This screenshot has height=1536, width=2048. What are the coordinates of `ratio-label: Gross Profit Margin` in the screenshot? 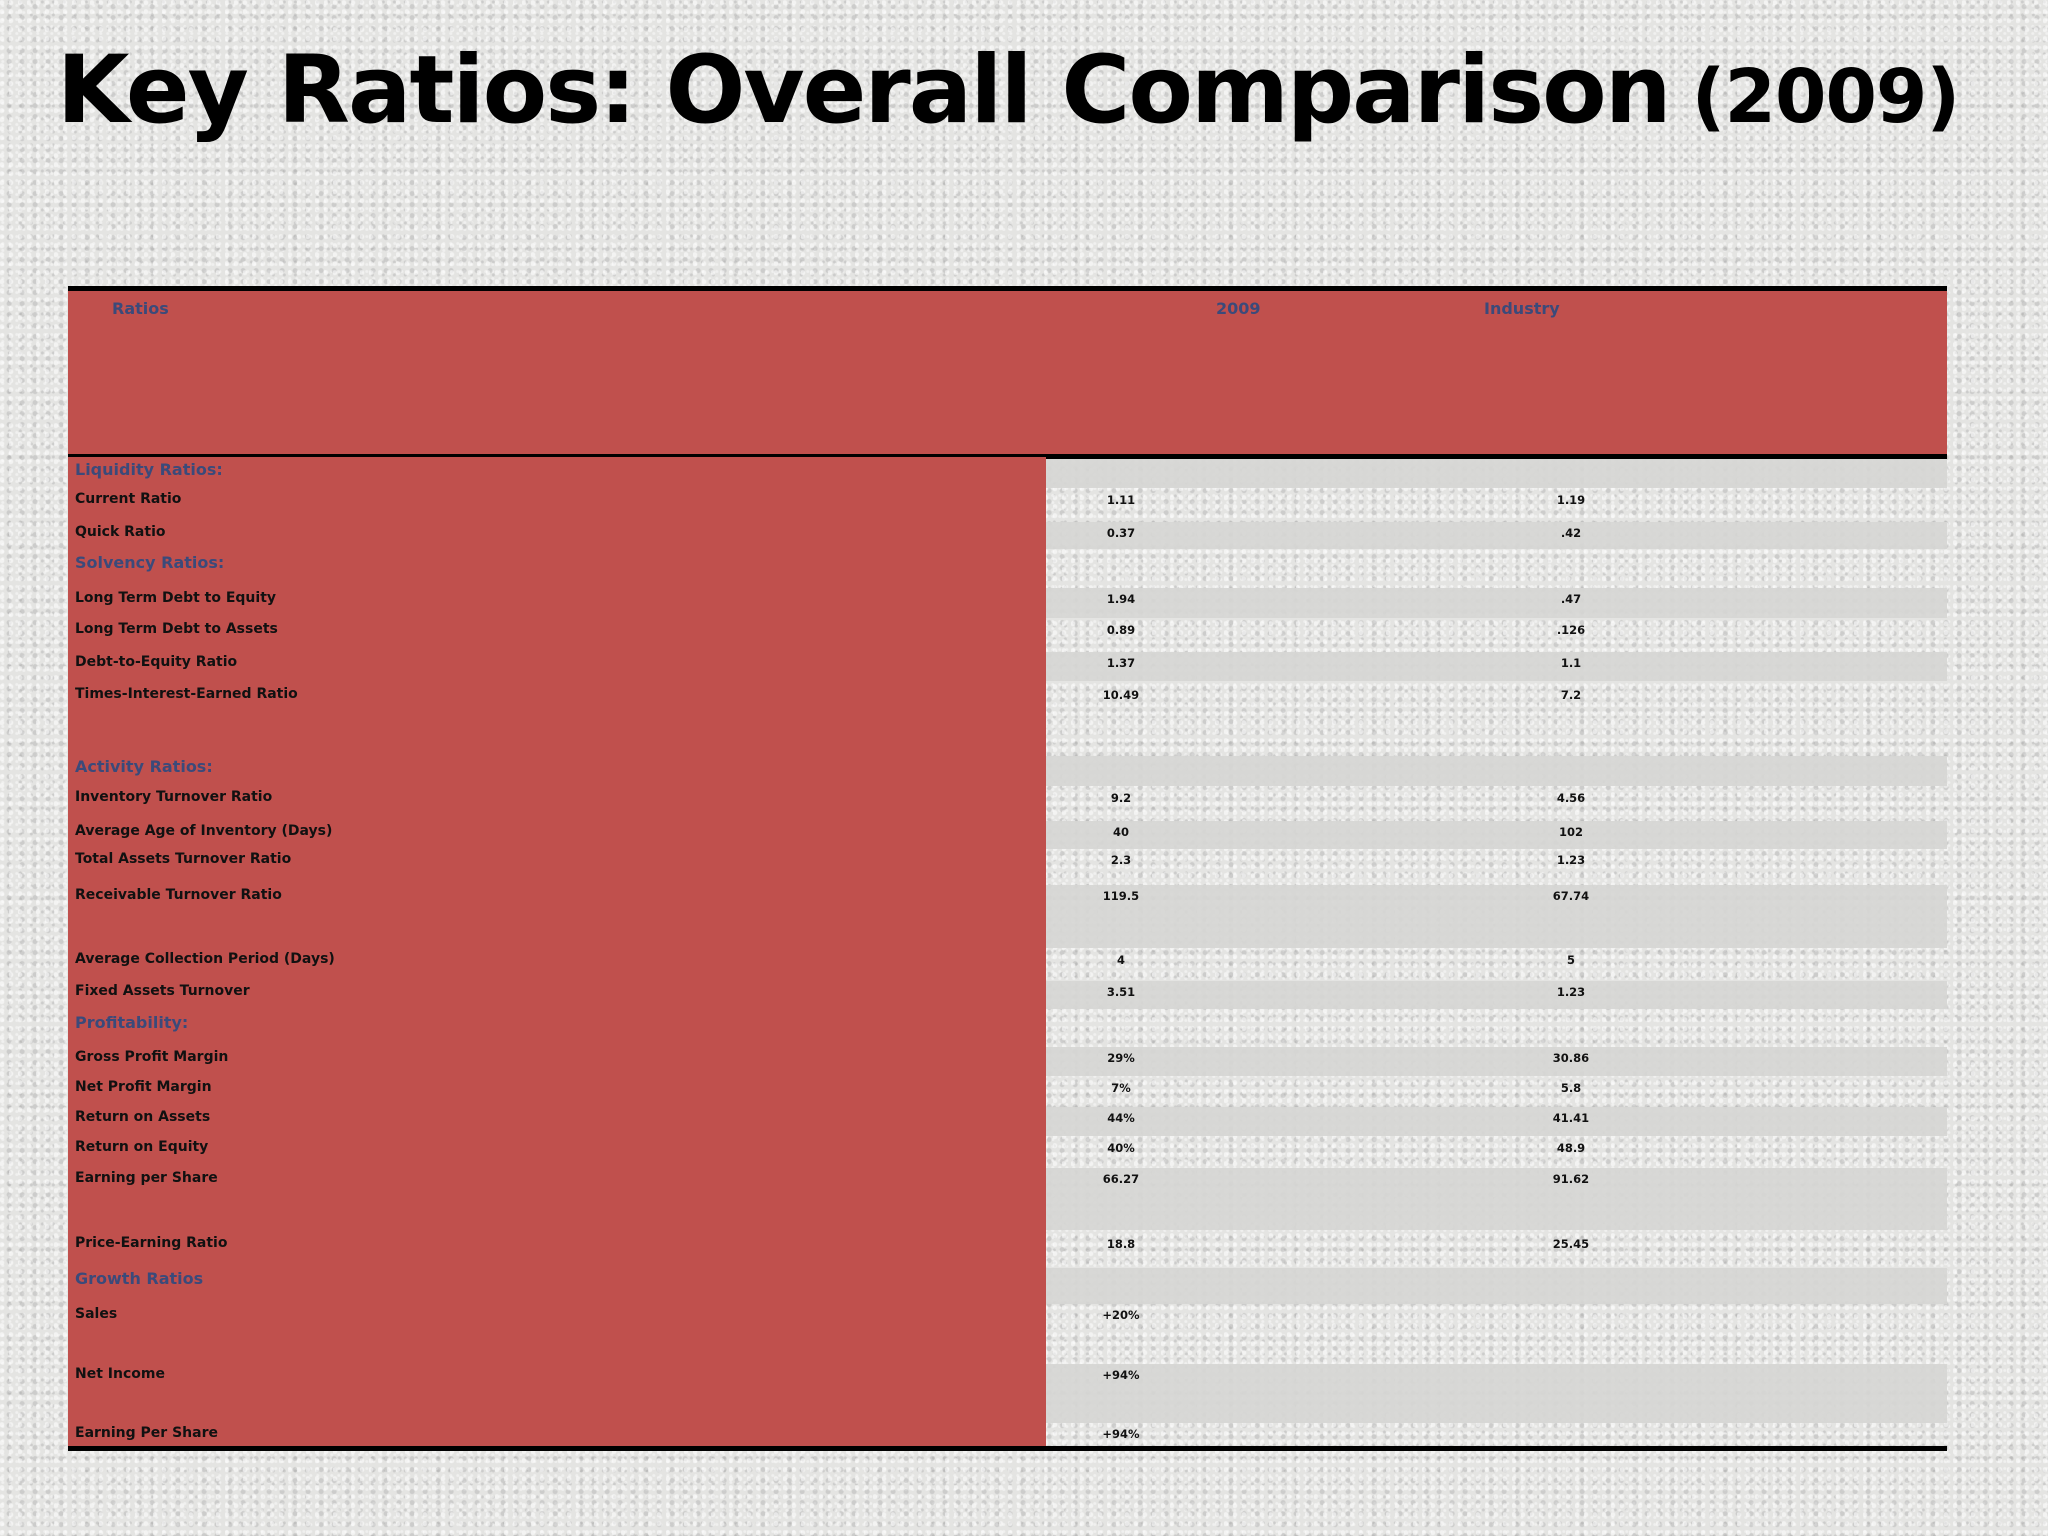 It's located at (152, 1057).